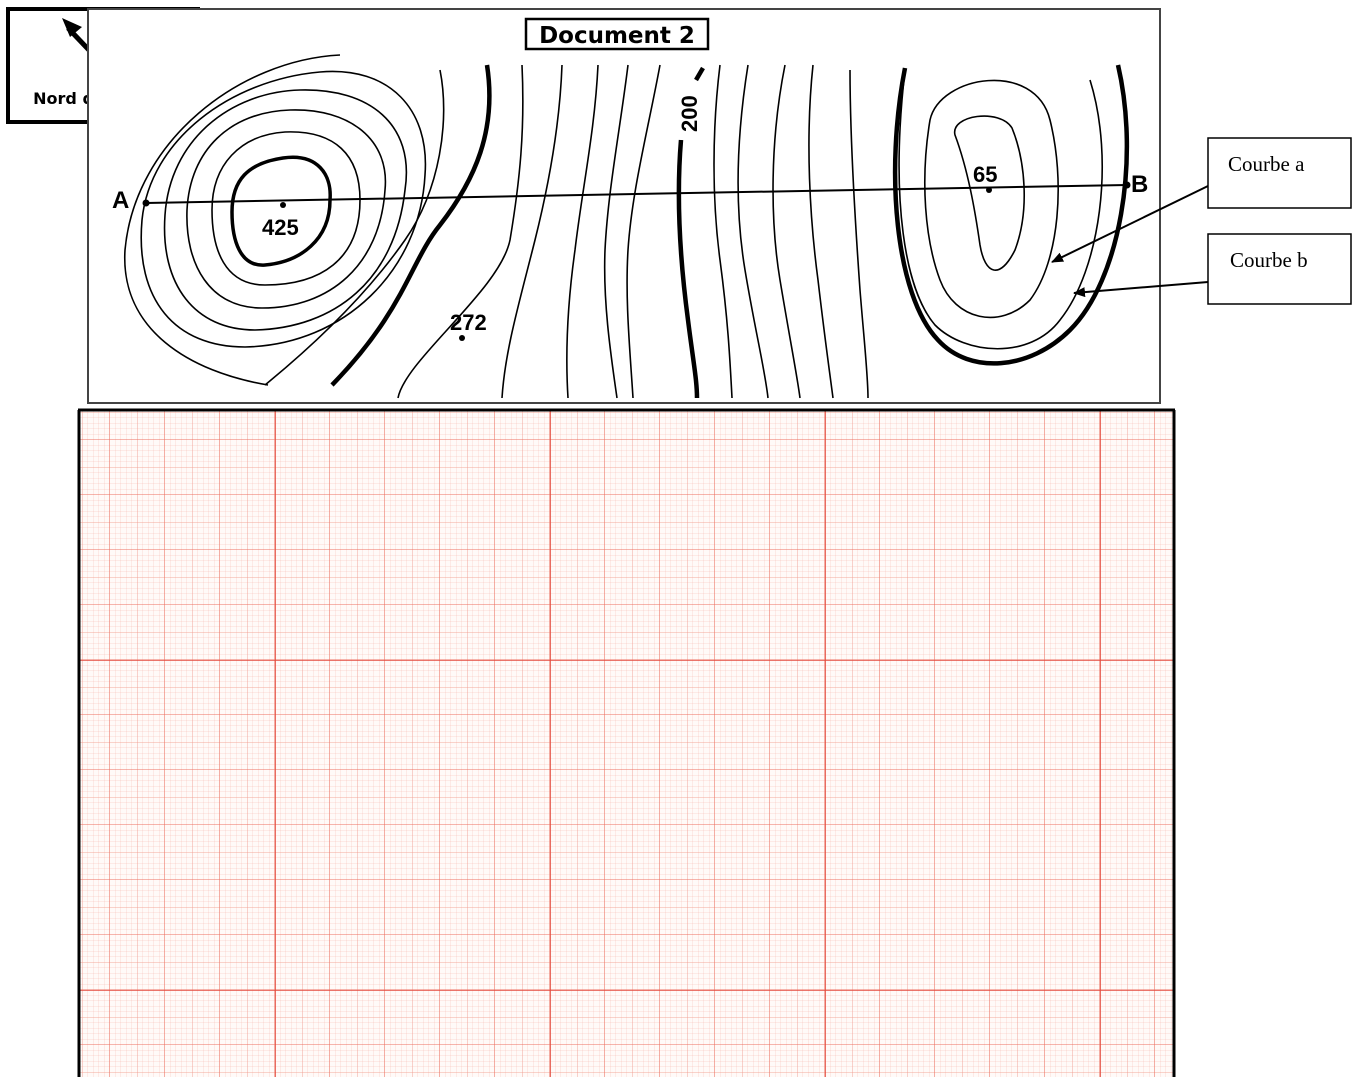 The height and width of the screenshot is (1077, 1357). What do you see at coordinates (462, 338) in the screenshot?
I see `spot-height-marker` at bounding box center [462, 338].